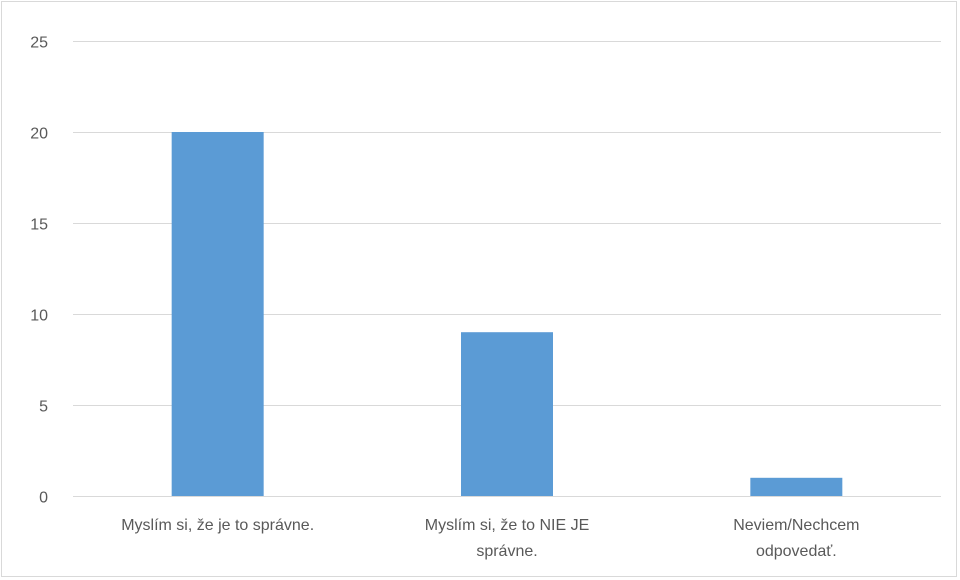 Image resolution: width=960 pixels, height=580 pixels. I want to click on y-tick-label: 5, so click(43, 407).